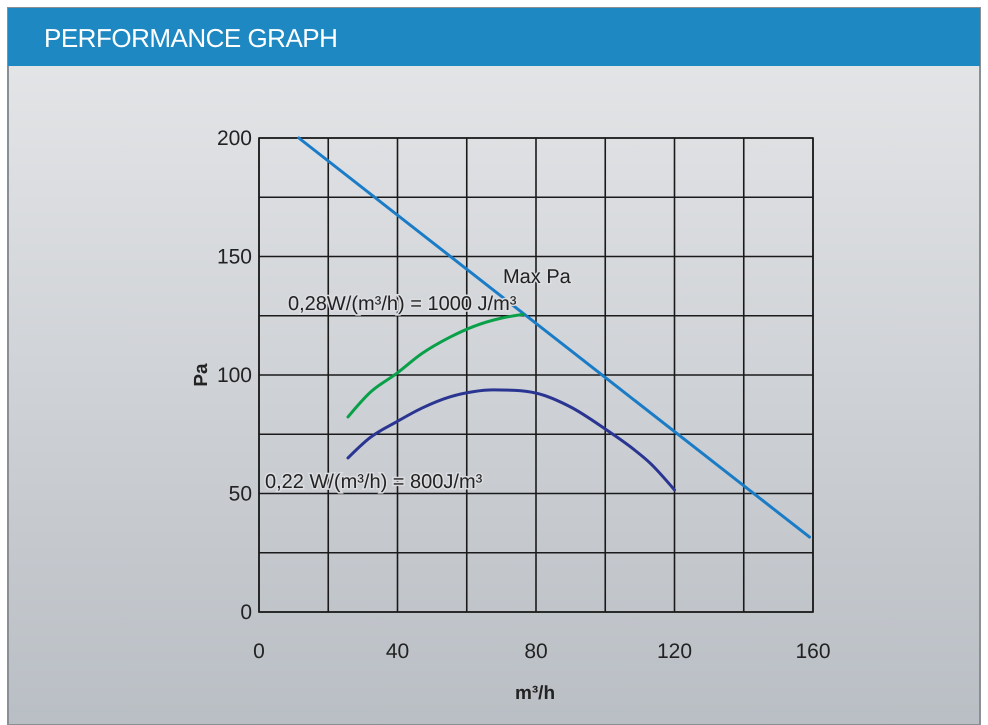 The image size is (988, 725). Describe the element at coordinates (191, 38) in the screenshot. I see `chart-title: PERFORMANCE GRAPH` at that location.